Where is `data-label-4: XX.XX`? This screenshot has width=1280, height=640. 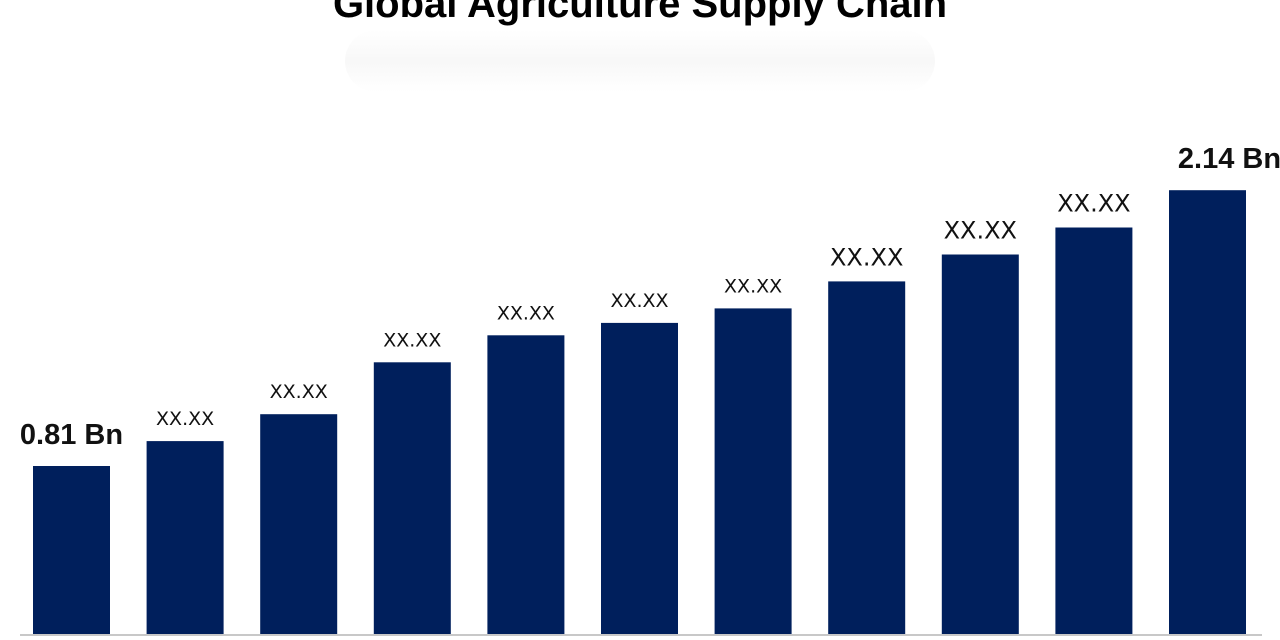 data-label-4: XX.XX is located at coordinates (526, 313).